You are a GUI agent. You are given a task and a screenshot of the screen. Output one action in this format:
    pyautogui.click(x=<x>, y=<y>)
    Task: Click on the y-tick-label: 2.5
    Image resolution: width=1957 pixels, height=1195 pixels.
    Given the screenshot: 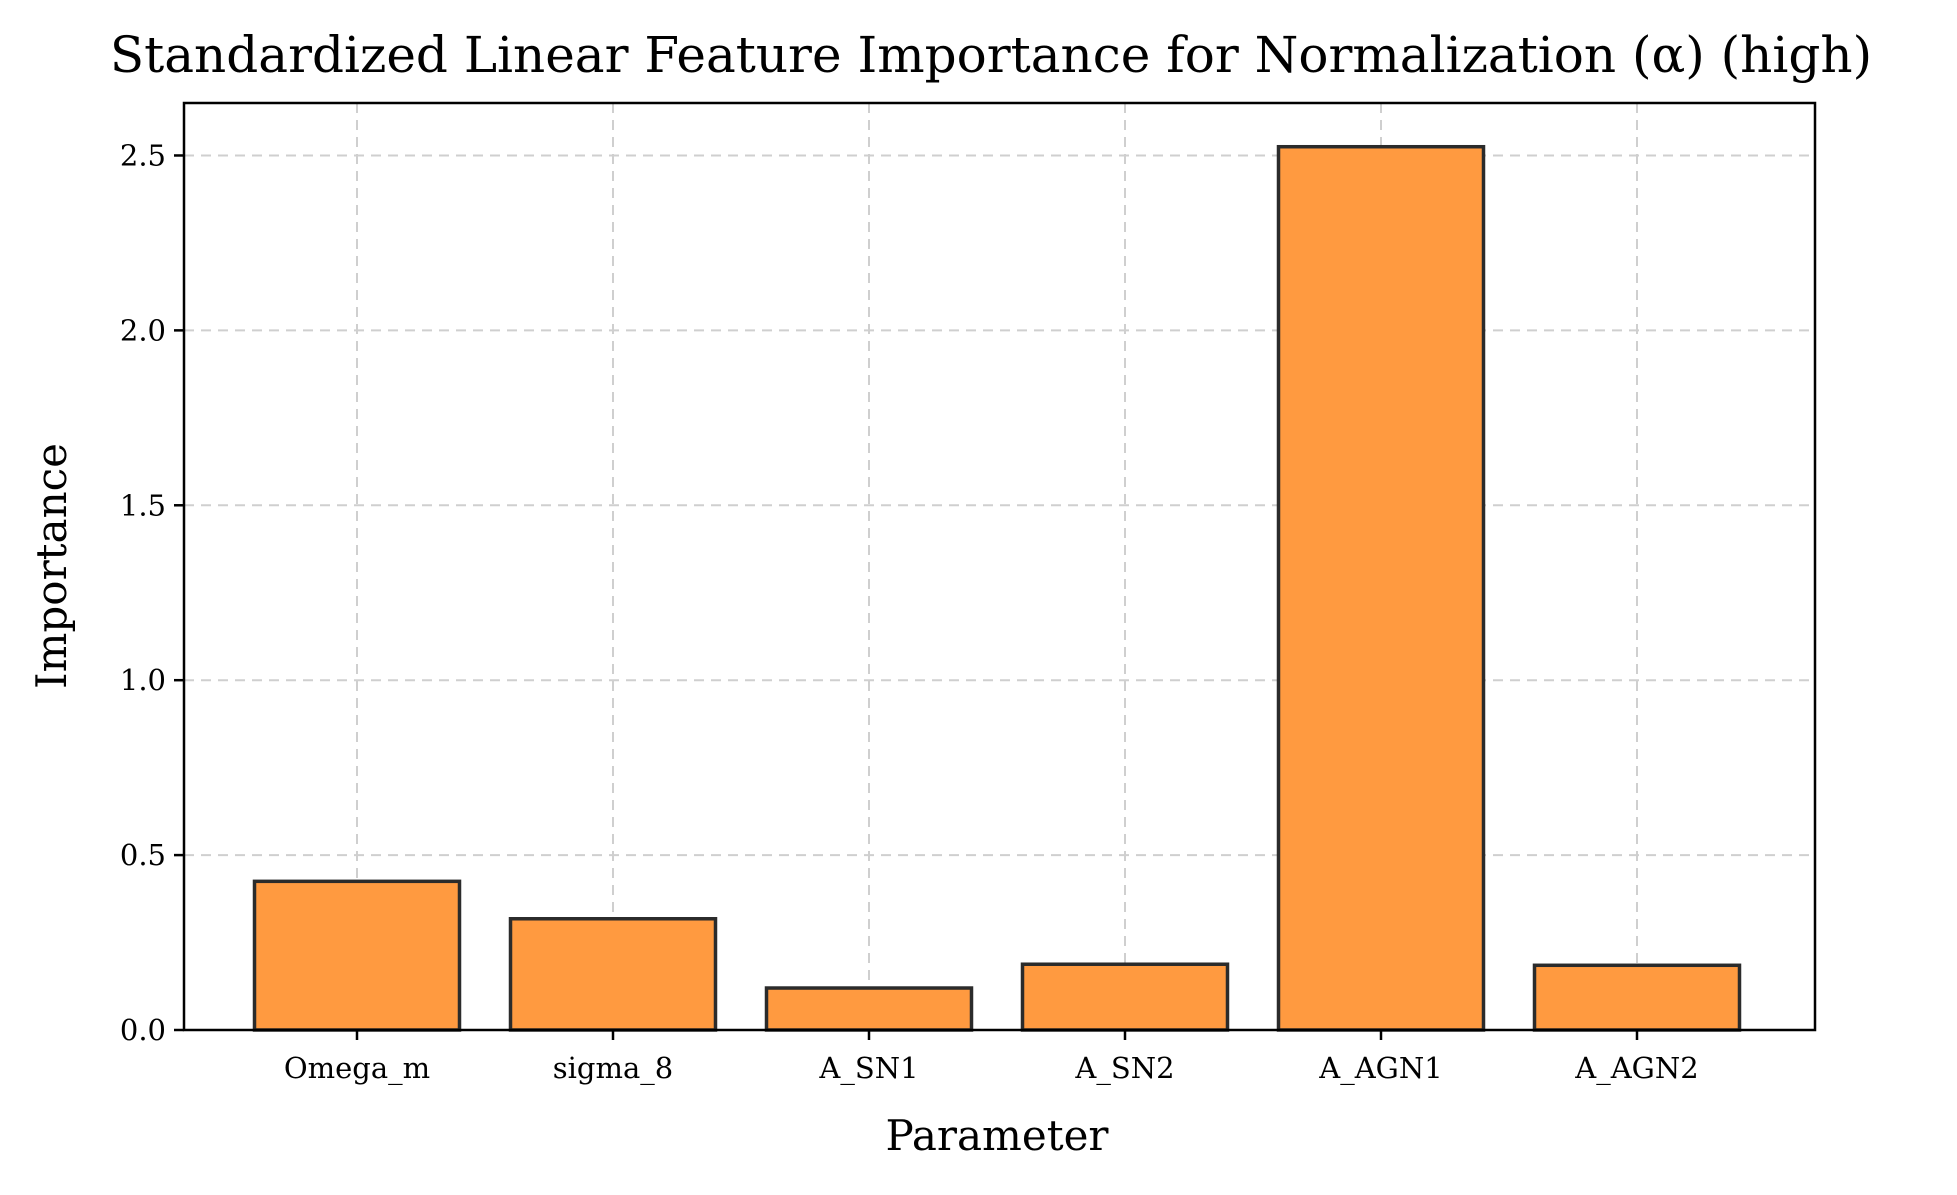 What is the action you would take?
    pyautogui.click(x=143, y=155)
    